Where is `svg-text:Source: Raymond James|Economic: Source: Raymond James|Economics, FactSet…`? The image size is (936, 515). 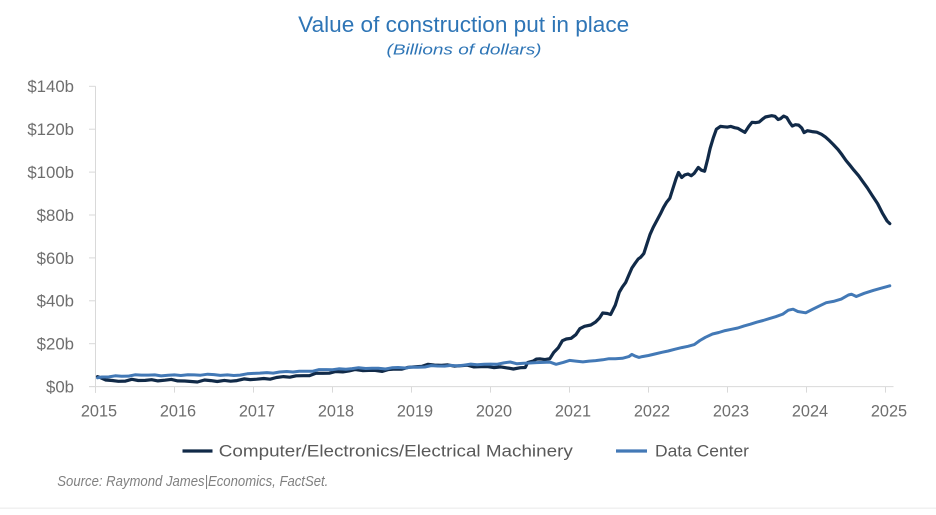 svg-text:Source: Raymond James|Economic: Source: Raymond James|Economics, FactSet… is located at coordinates (192, 482).